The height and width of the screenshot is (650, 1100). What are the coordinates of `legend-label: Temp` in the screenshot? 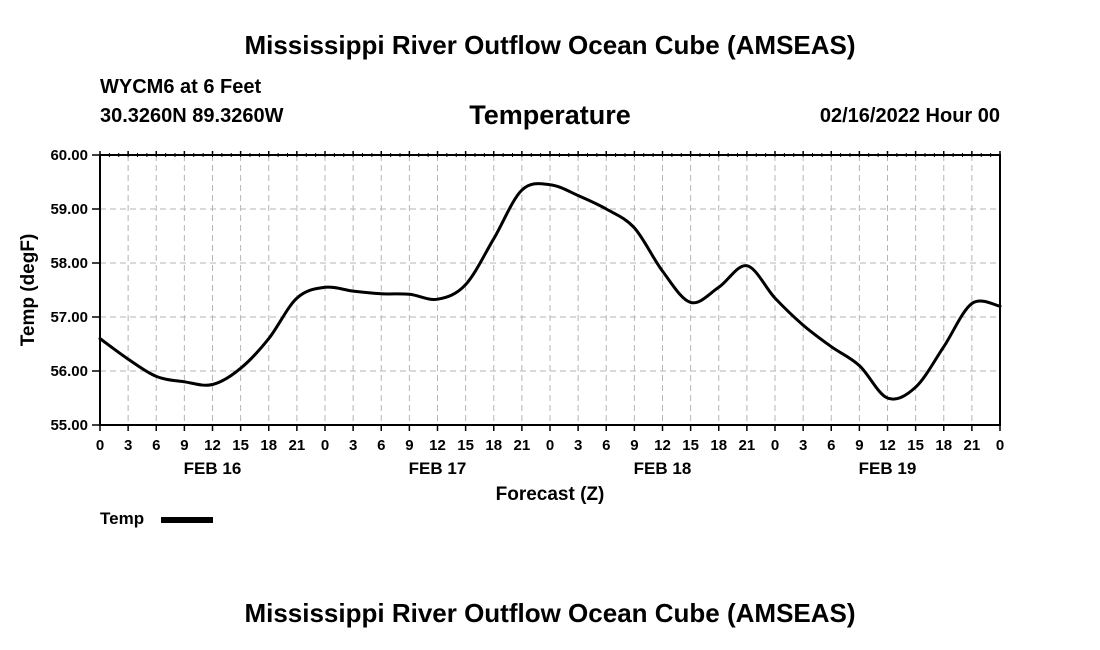 It's located at (122, 518).